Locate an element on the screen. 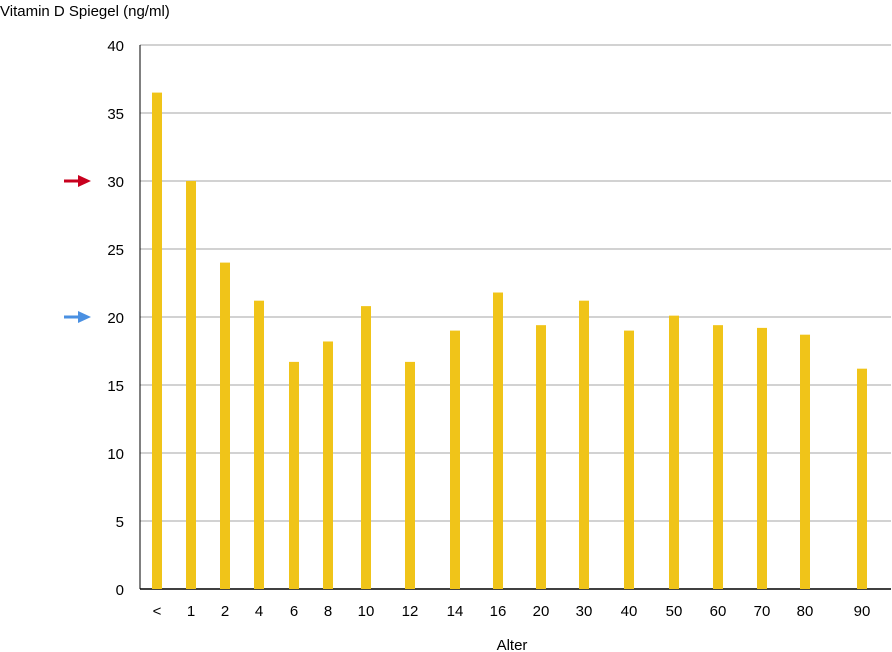  x-axis-title: Alter is located at coordinates (512, 644).